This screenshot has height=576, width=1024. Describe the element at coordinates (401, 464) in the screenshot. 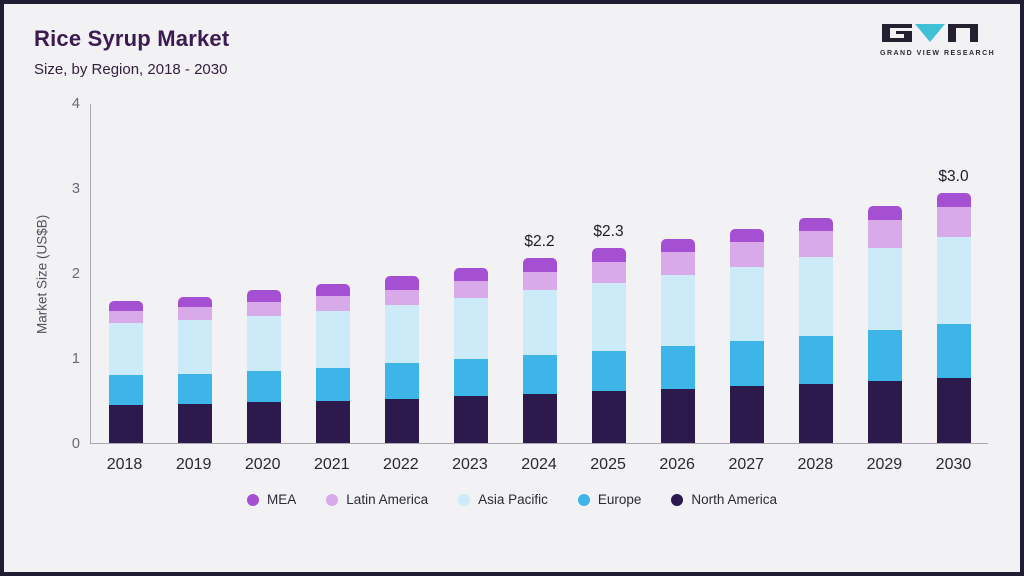

I see `x-axis-label-2022: 2022` at that location.